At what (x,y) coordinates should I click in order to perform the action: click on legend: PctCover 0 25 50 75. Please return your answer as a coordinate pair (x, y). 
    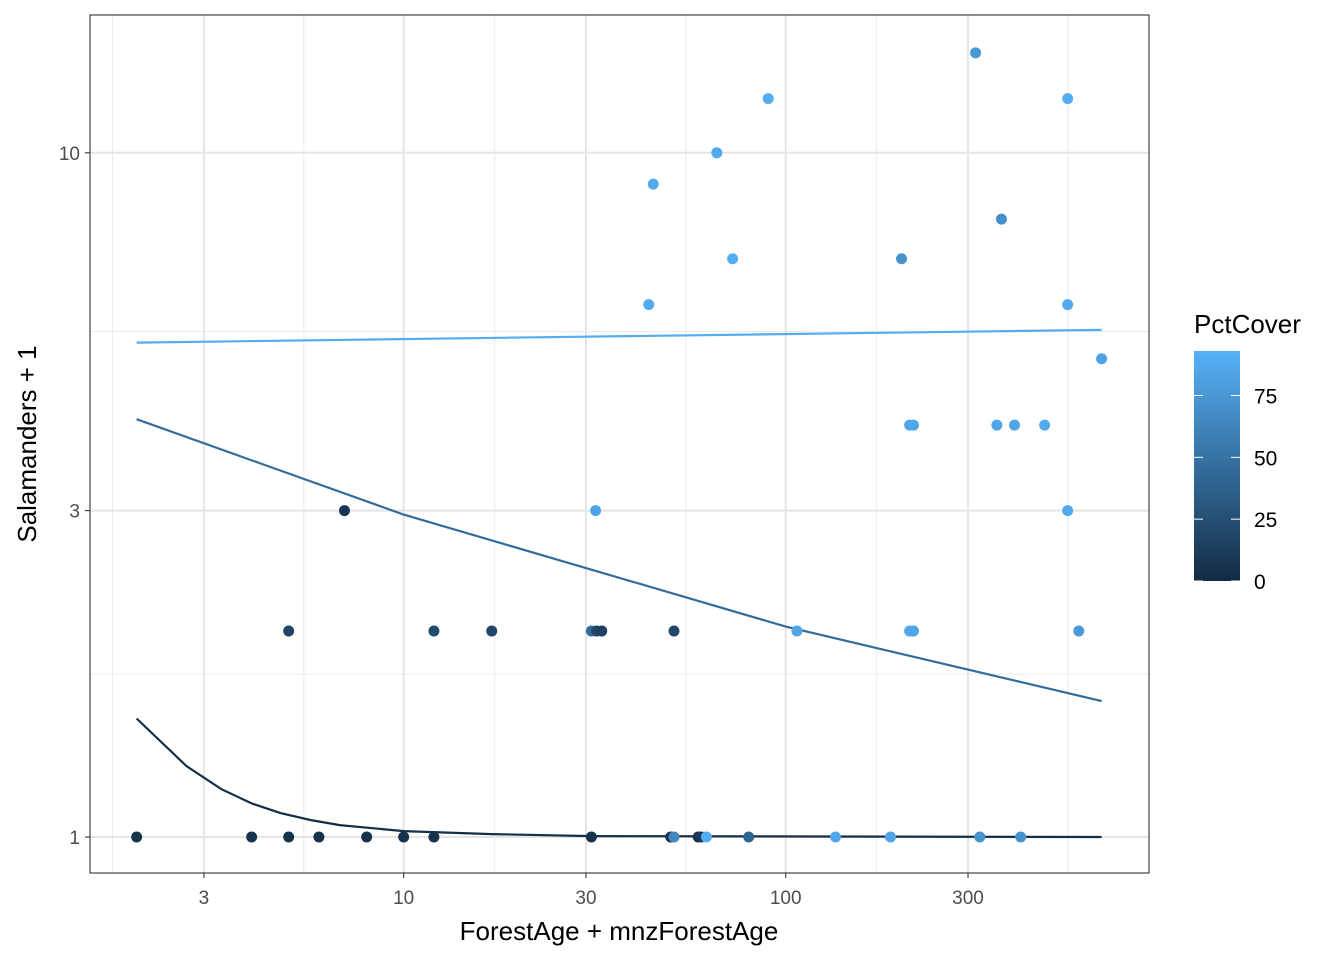
    Looking at the image, I should click on (1247, 451).